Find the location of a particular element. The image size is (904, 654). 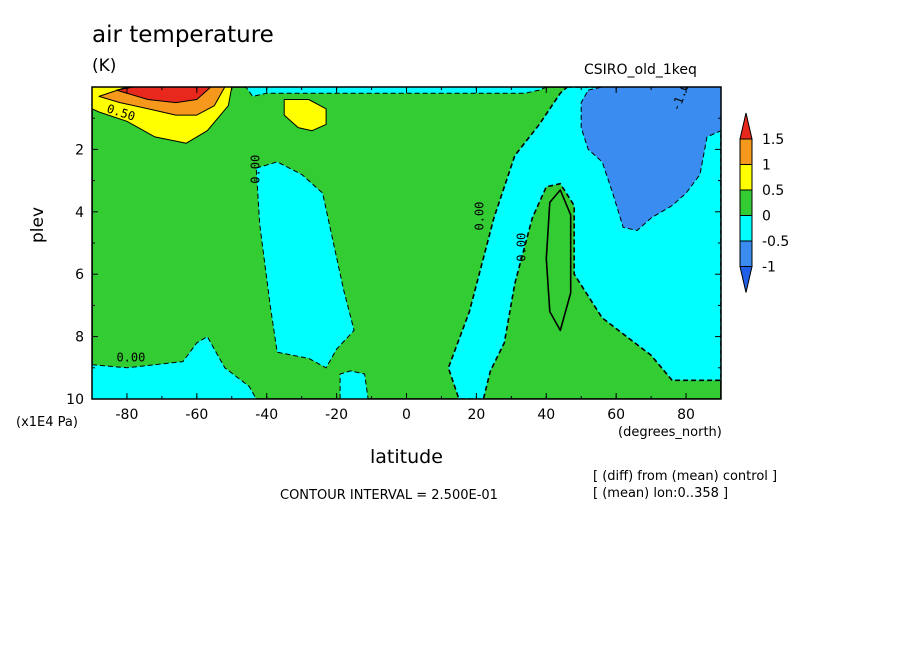

x-axis-label: latitude is located at coordinates (406, 457).